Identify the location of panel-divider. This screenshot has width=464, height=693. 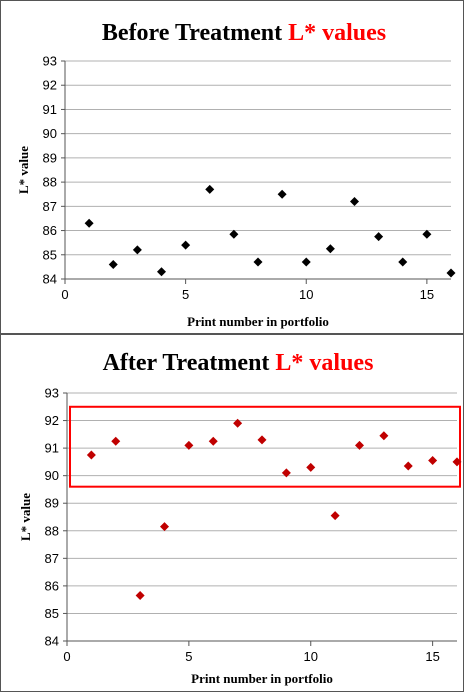
(232, 333).